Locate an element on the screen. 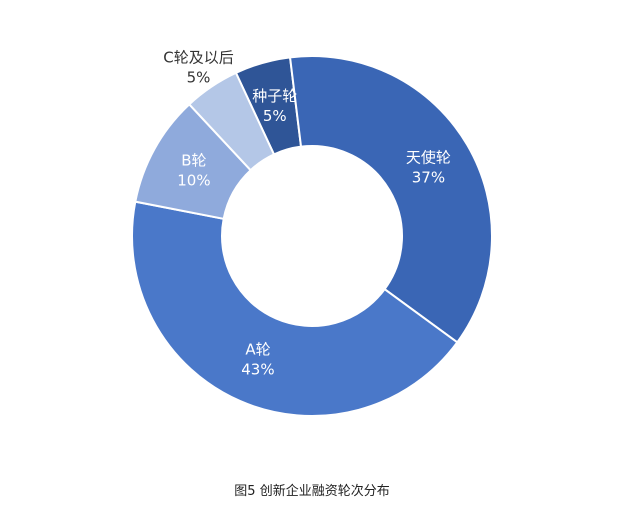 This screenshot has width=624, height=507. slice-value-label: 37% is located at coordinates (428, 178).